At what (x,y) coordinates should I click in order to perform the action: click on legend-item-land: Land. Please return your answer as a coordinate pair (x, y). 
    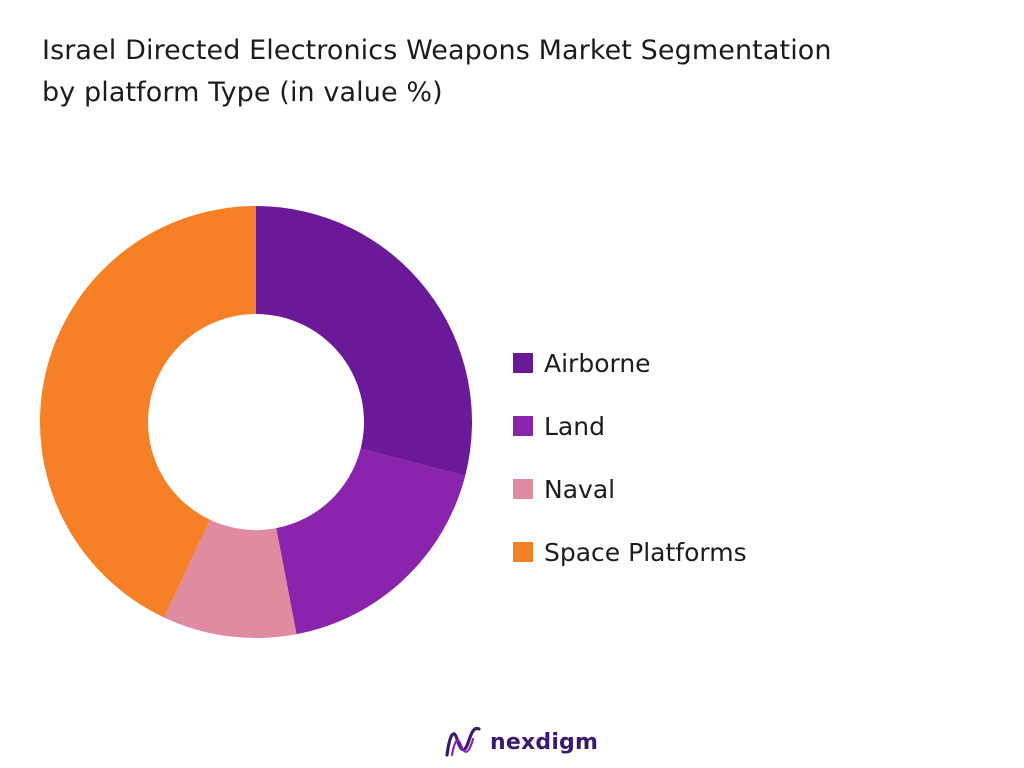
    Looking at the image, I should click on (673, 426).